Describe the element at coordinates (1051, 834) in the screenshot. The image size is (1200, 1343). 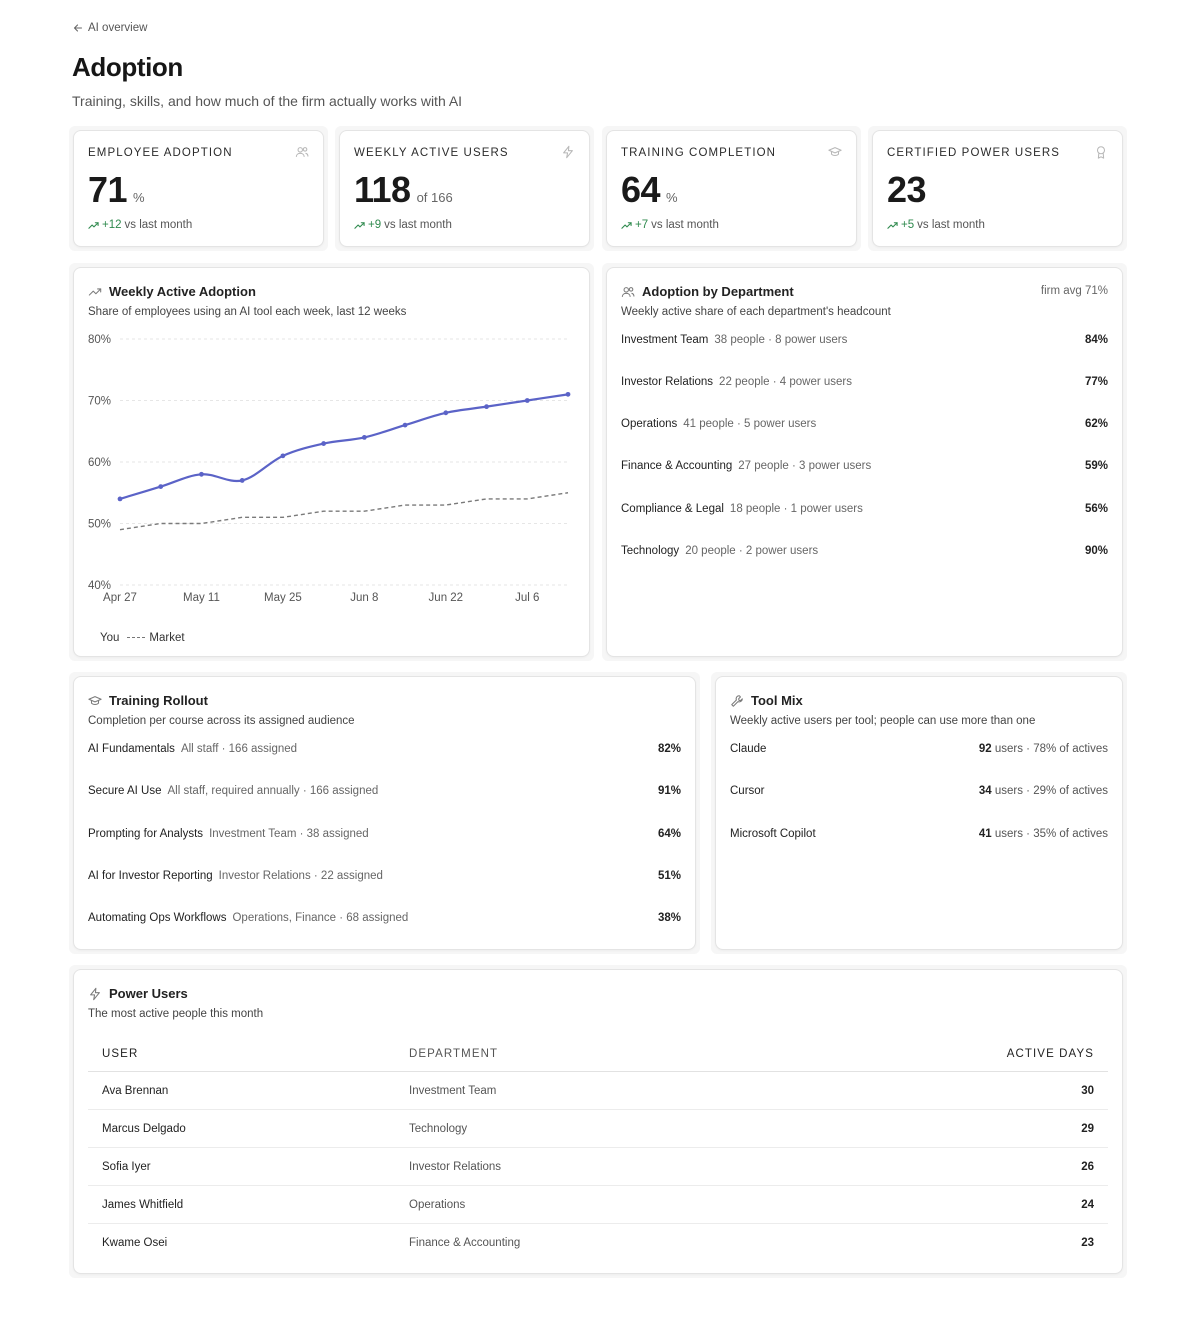
I see `tool-detail: users · 35% of actives` at that location.